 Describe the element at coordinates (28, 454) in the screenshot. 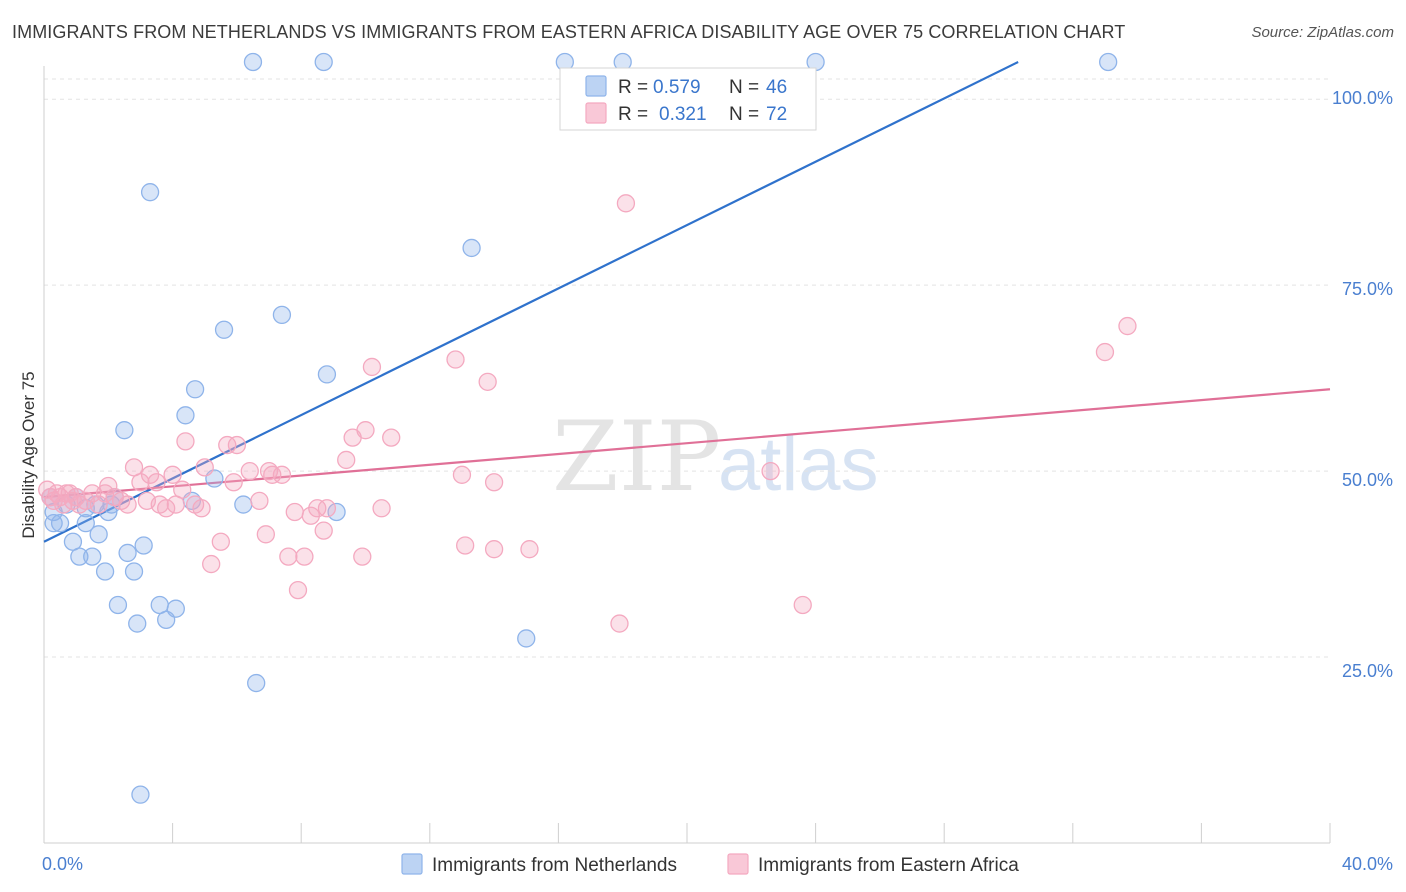

I see `y-axis-label: Disability Age Over 75` at that location.